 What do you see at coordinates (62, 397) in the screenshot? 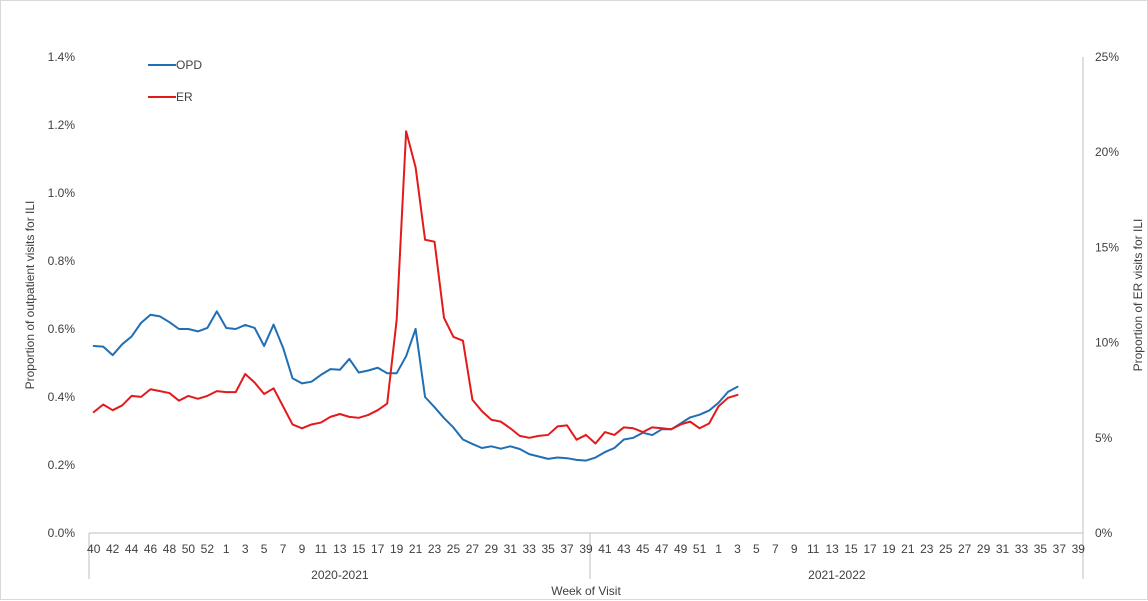
I see `y-tick-label: 0.4%` at bounding box center [62, 397].